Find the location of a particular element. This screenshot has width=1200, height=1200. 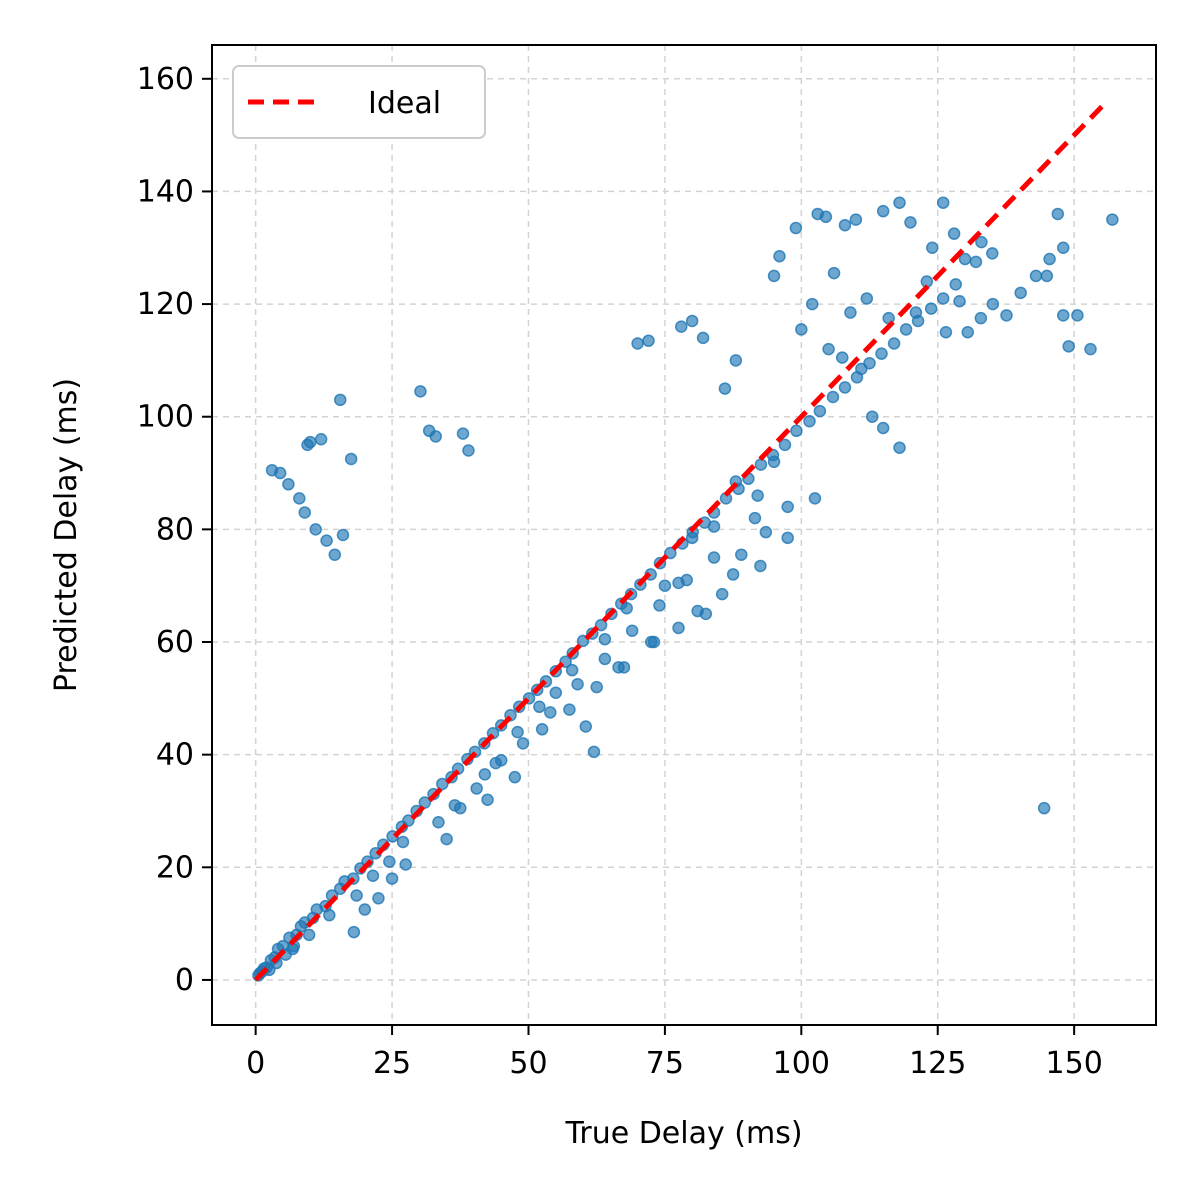

y-tick-label: 120 is located at coordinates (165, 304).